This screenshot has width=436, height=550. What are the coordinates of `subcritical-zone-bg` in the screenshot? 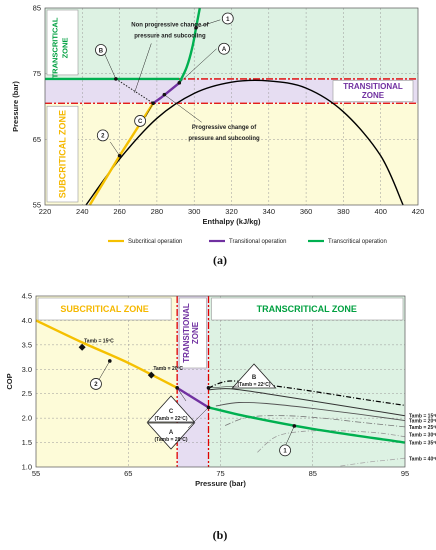 It's located at (107, 381).